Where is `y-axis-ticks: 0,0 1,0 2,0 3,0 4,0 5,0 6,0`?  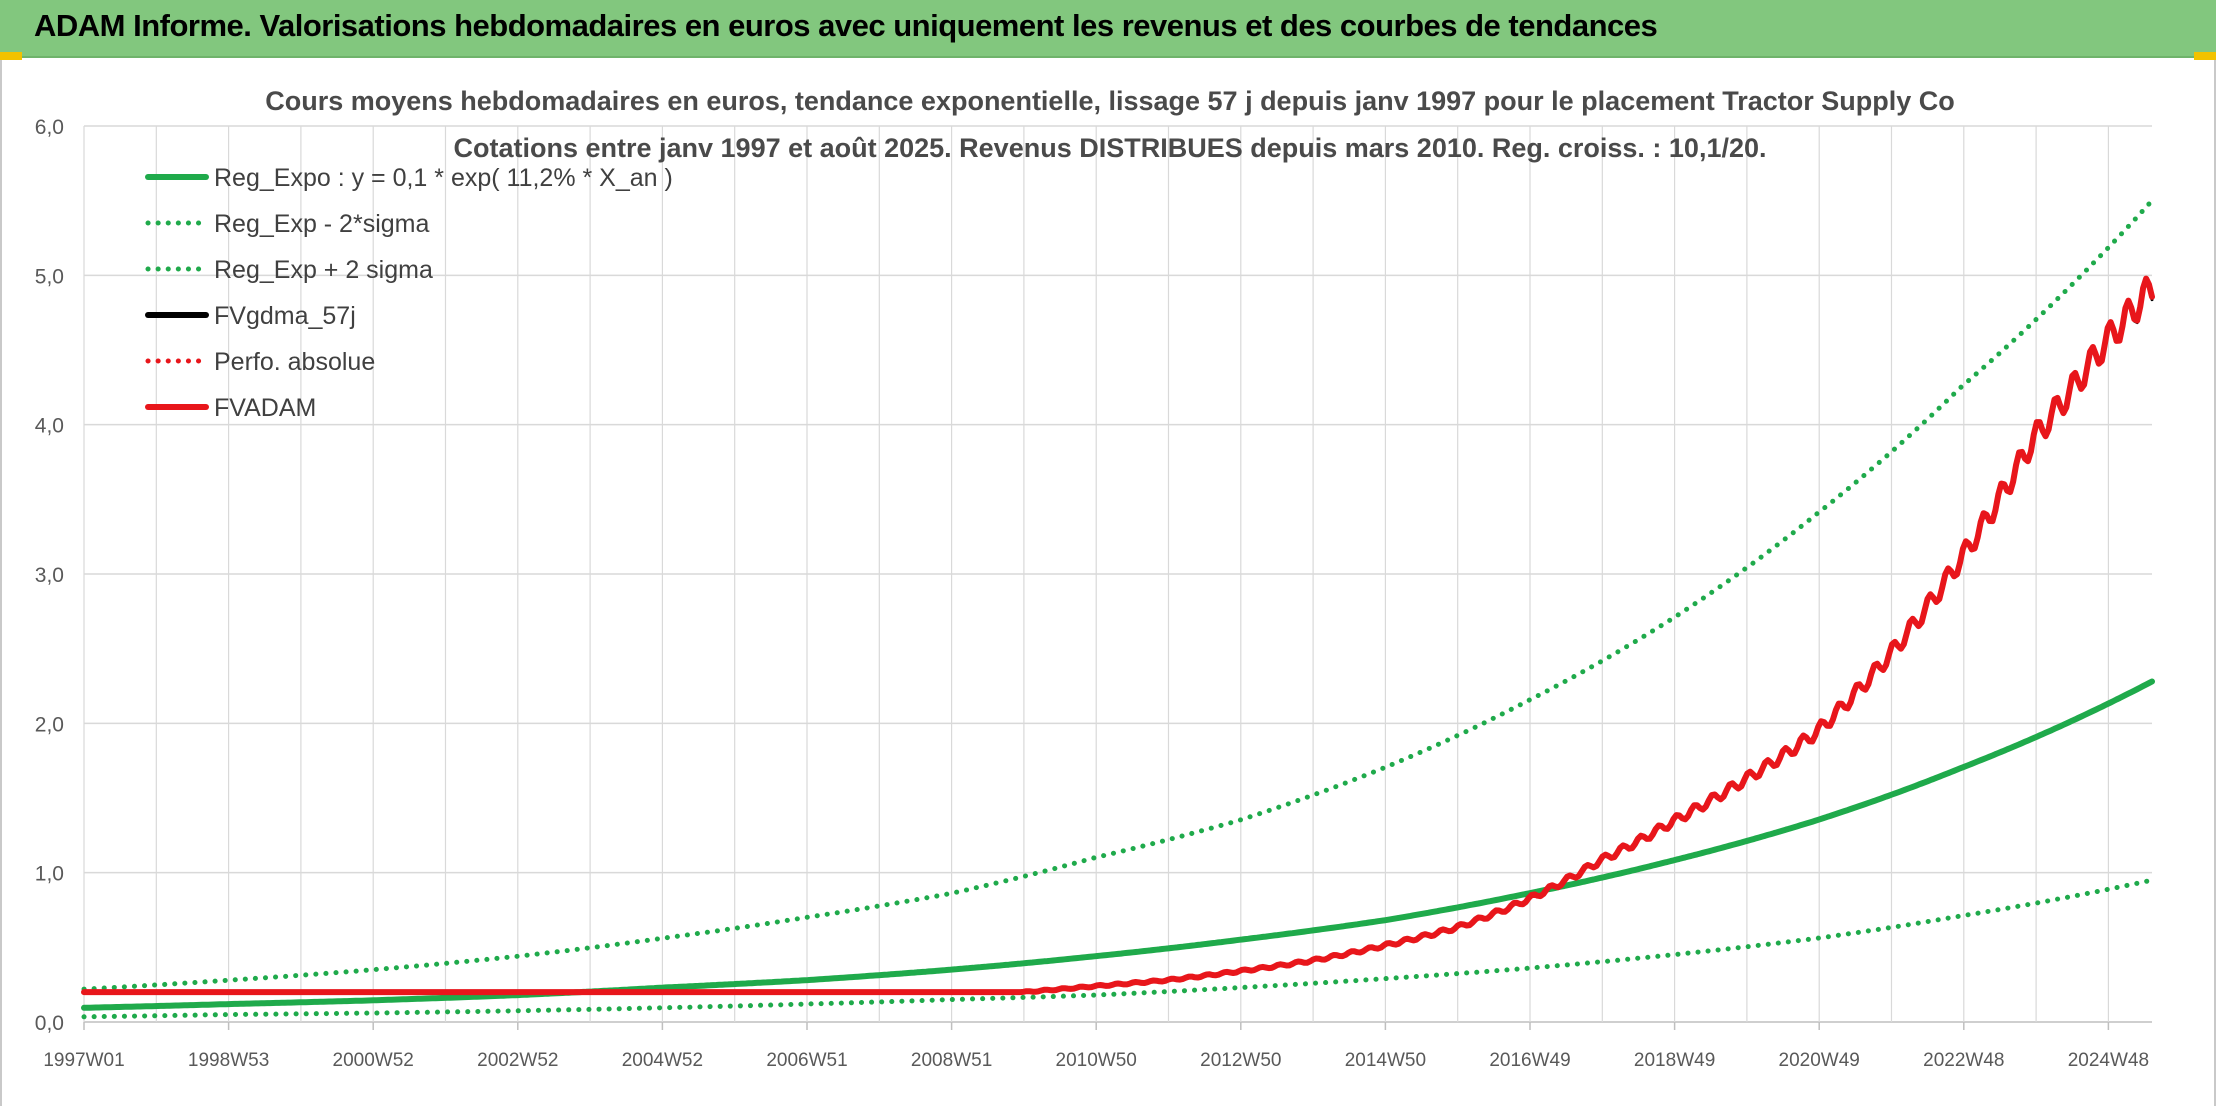
y-axis-ticks: 0,0 1,0 2,0 3,0 4,0 5,0 6,0 is located at coordinates (49, 575).